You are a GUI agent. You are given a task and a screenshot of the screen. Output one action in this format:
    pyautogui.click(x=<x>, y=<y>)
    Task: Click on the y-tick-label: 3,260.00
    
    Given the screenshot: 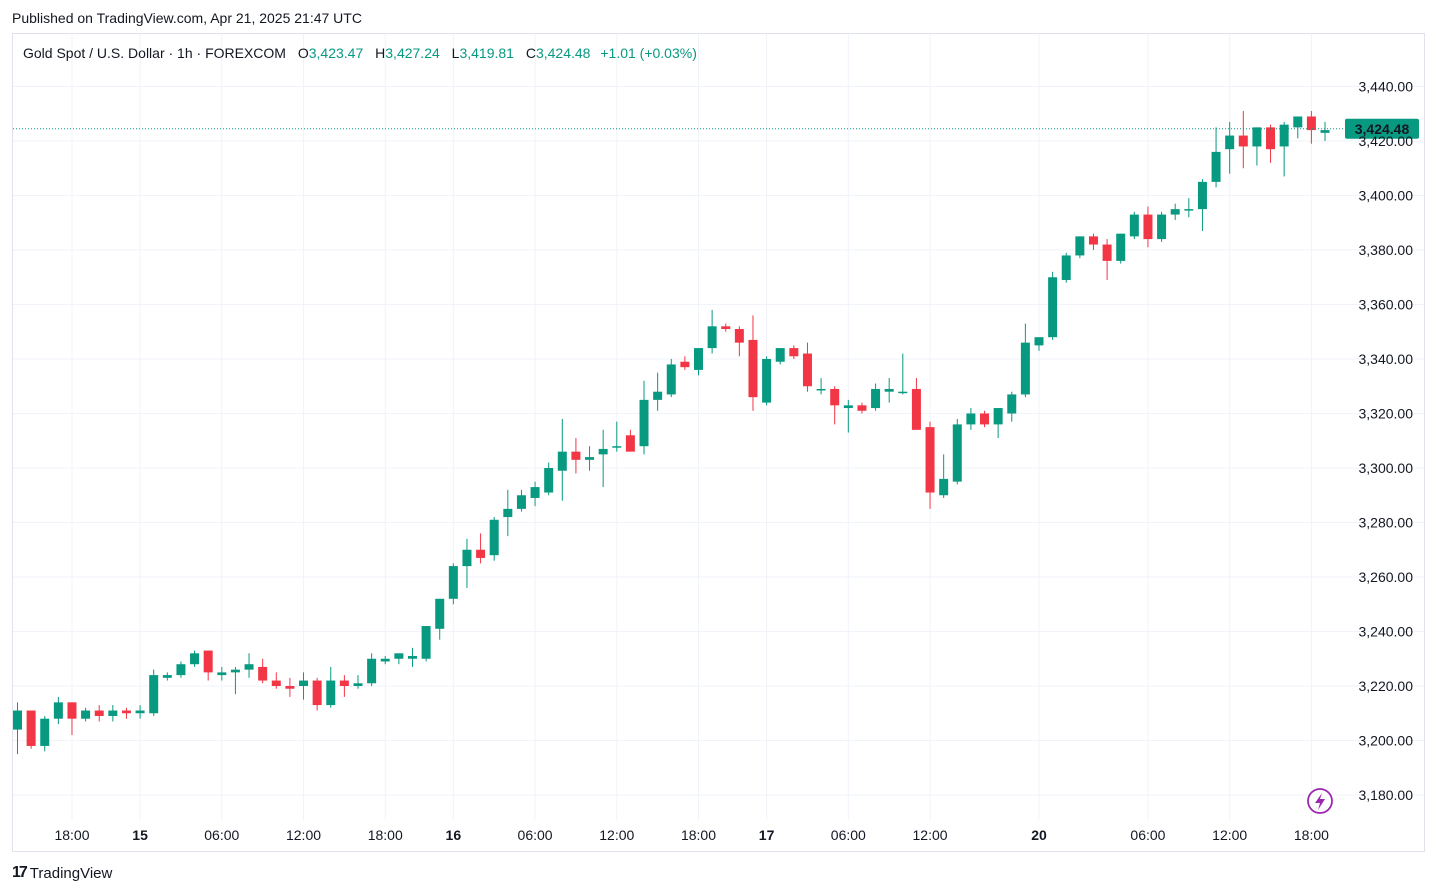 What is the action you would take?
    pyautogui.click(x=1386, y=577)
    